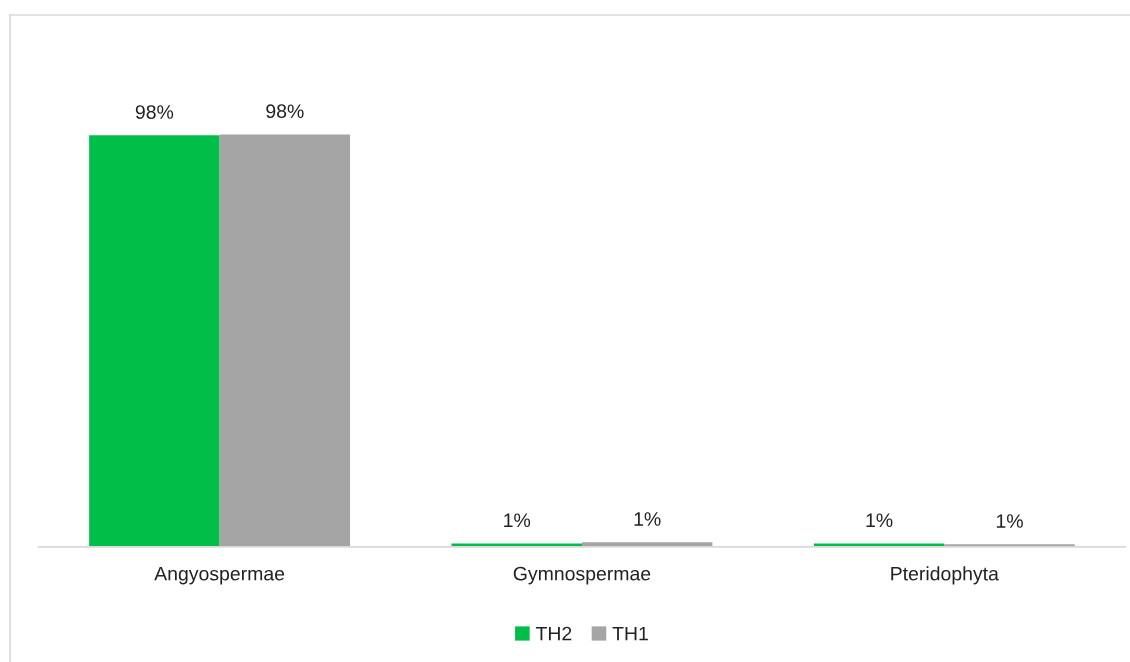  I want to click on x-tick-label: Pteridophyta, so click(945, 575).